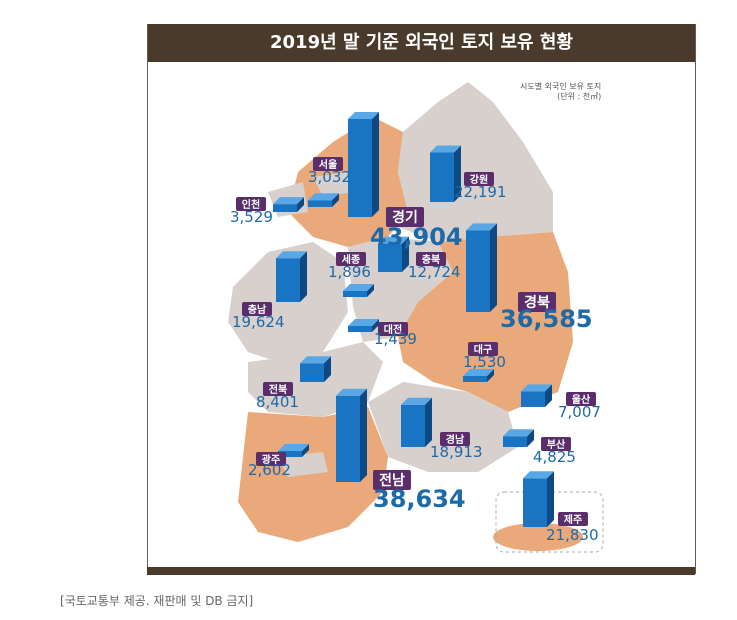 The image size is (737, 620). I want to click on region-name-세종: 세종, so click(351, 259).